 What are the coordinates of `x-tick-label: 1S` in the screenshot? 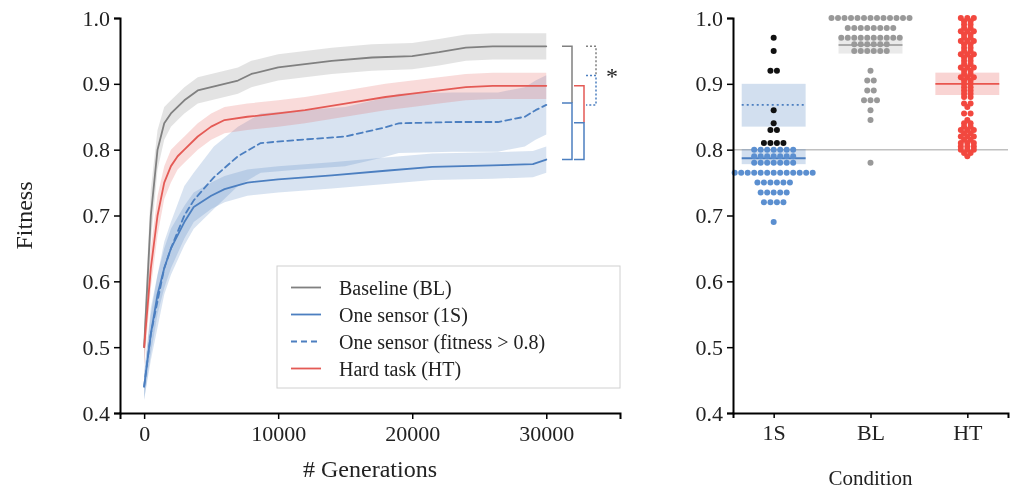 It's located at (774, 432).